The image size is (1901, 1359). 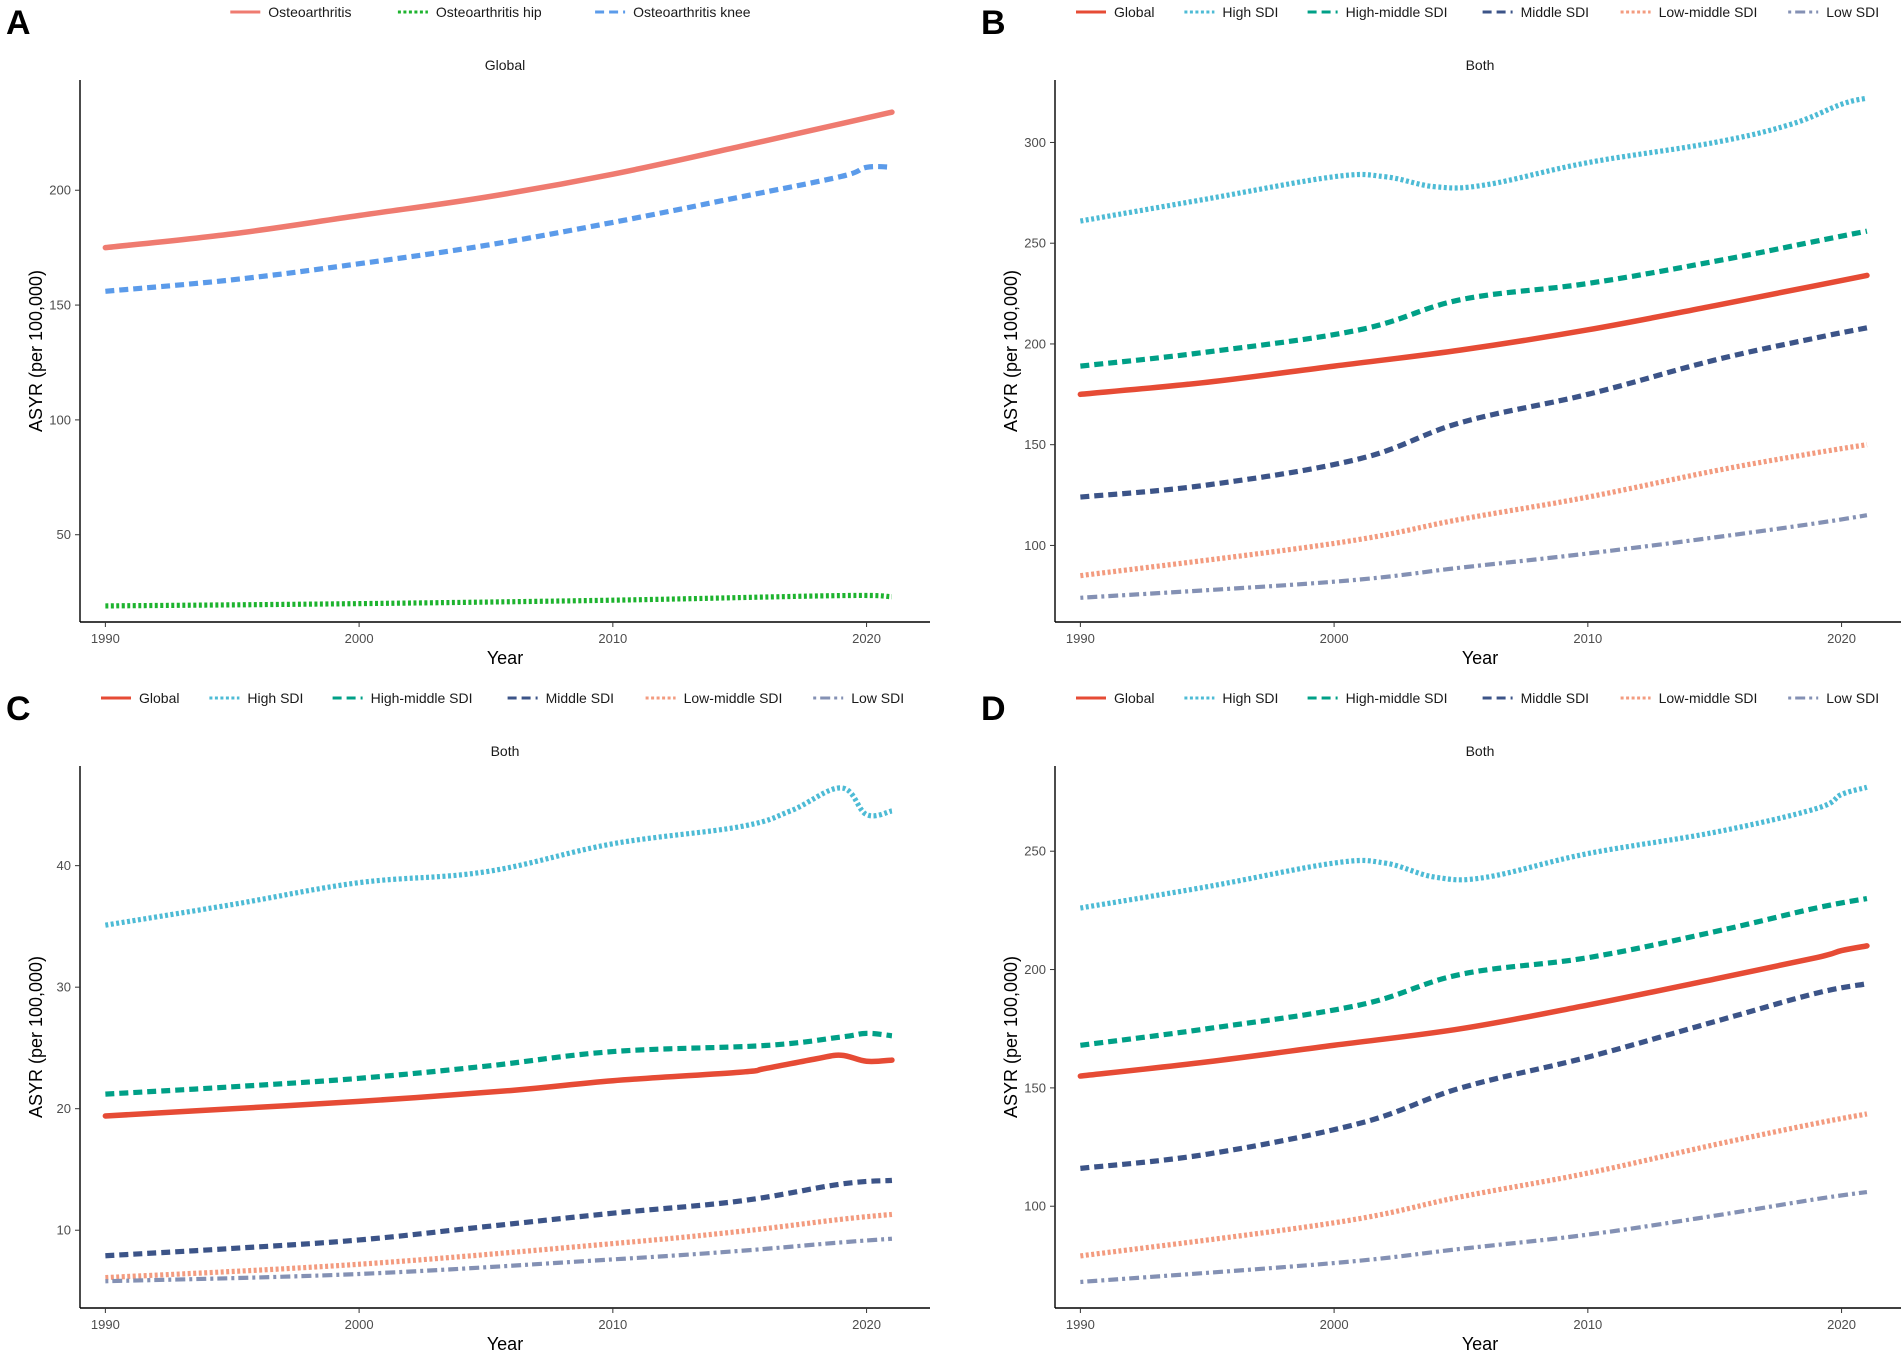 I want to click on legend-label-a-1: Osteoarthritis hip, so click(x=489, y=12).